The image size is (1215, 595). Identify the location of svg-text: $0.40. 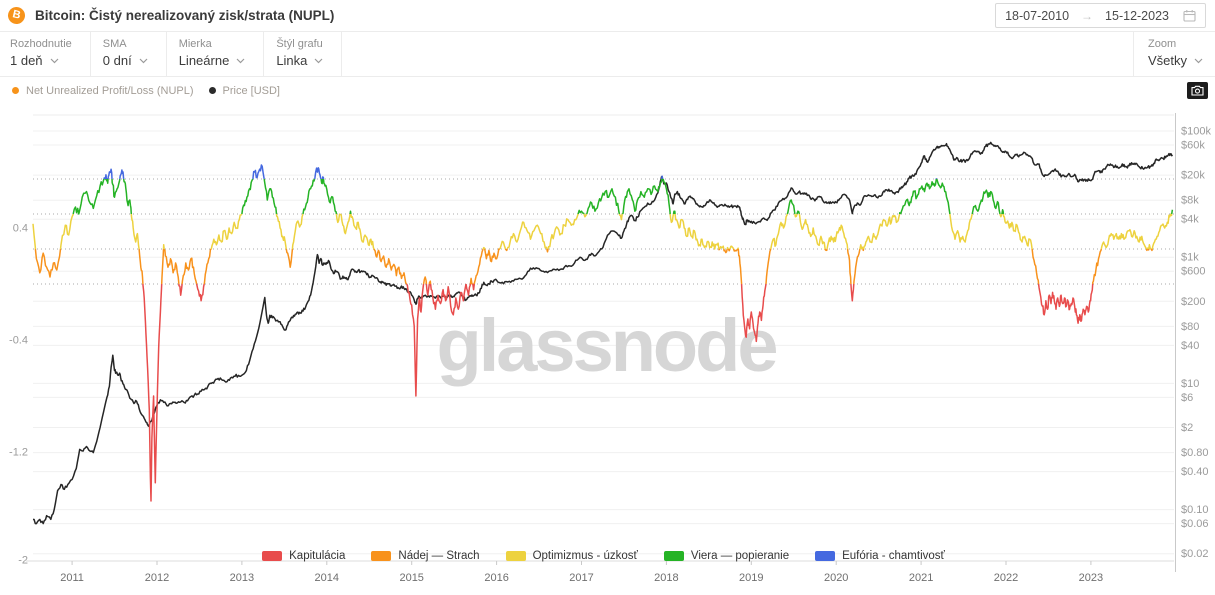
(1195, 472).